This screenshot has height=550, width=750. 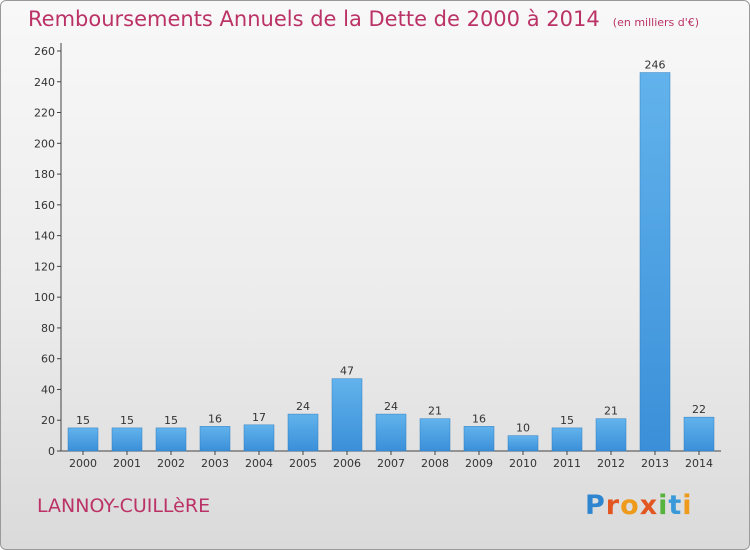 I want to click on x-tick-label: 2010, so click(x=523, y=463).